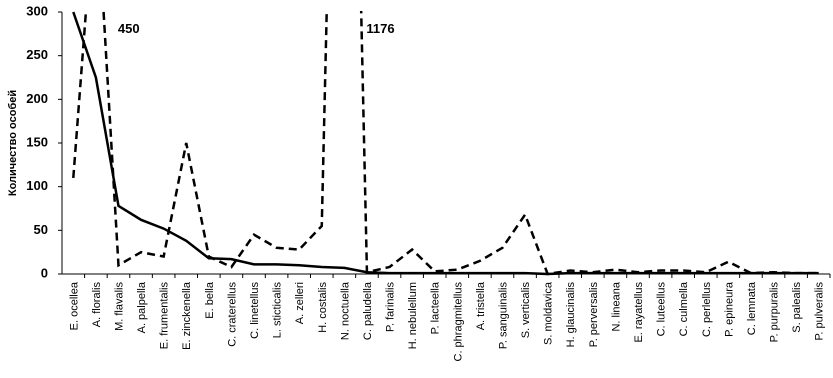 The image size is (833, 378). What do you see at coordinates (37, 141) in the screenshot?
I see `y-tick-label: 150` at bounding box center [37, 141].